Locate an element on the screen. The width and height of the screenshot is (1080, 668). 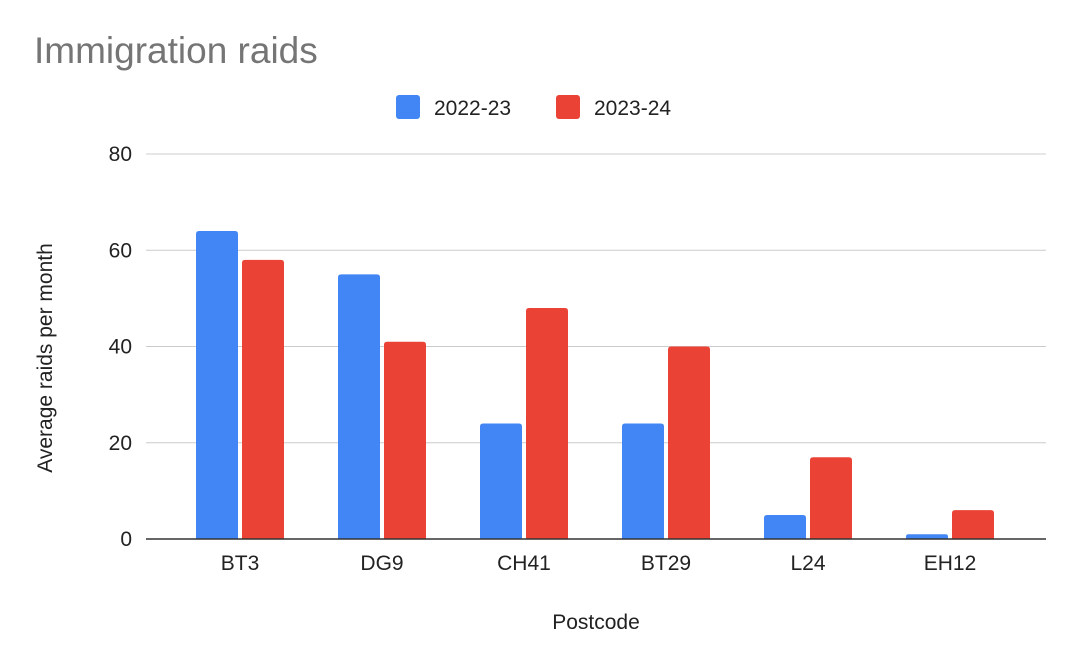
legend-item-1: 2022-23 is located at coordinates (453, 107).